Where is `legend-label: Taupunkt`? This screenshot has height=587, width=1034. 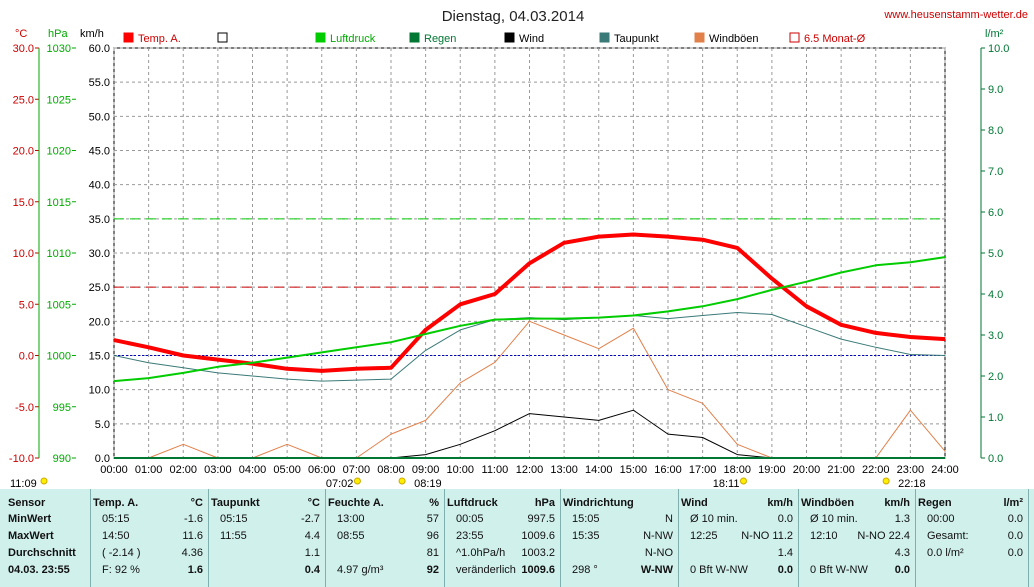
legend-label: Taupunkt is located at coordinates (636, 39).